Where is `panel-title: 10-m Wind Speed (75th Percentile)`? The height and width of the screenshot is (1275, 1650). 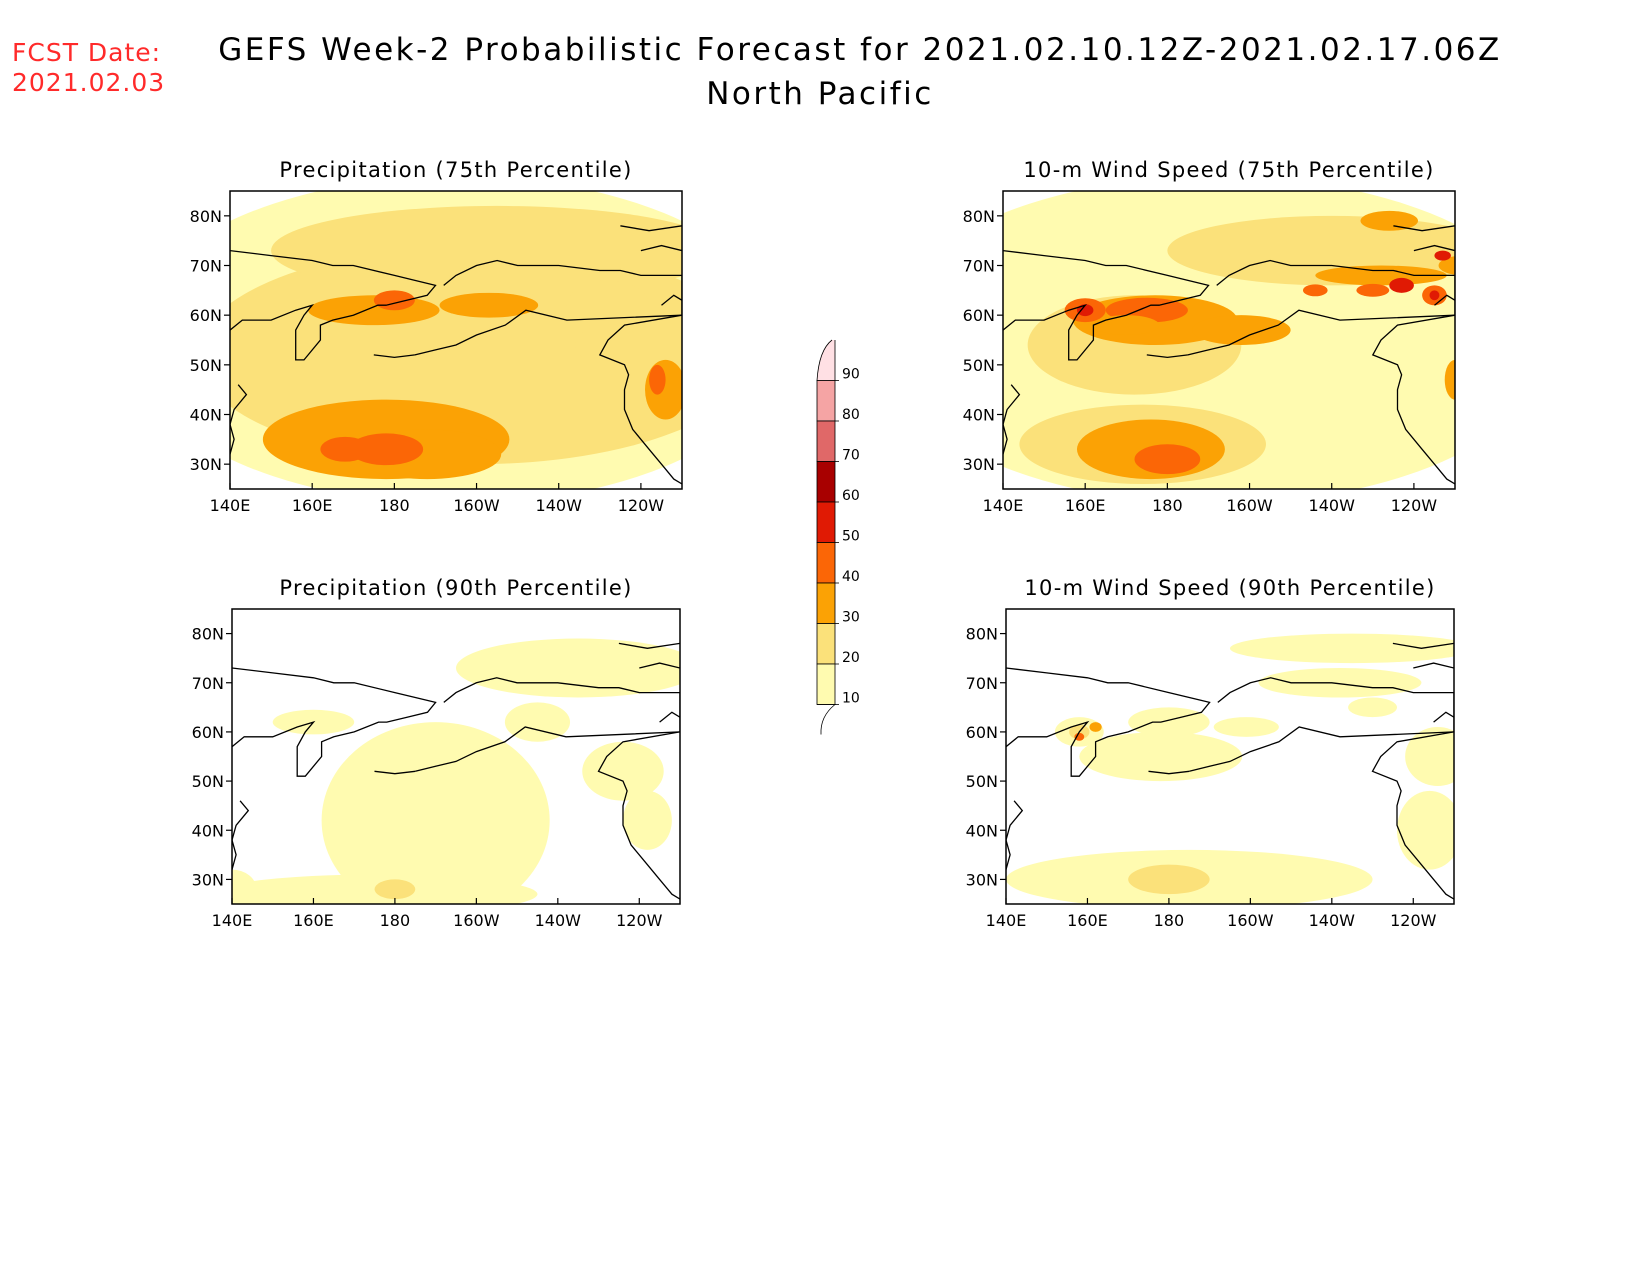 panel-title: 10-m Wind Speed (75th Percentile) is located at coordinates (1228, 170).